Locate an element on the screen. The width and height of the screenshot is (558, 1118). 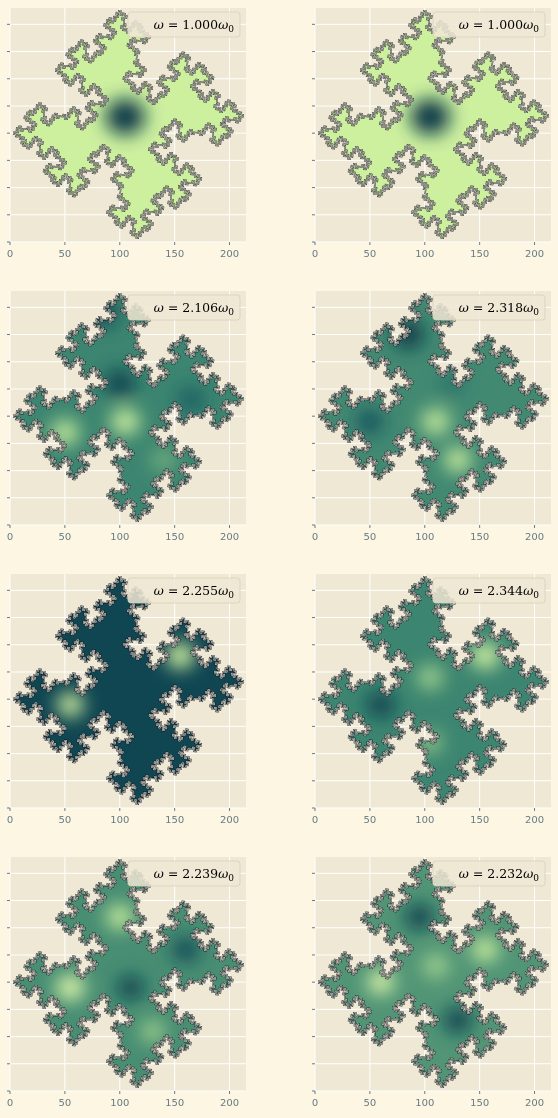
legend: ω = 2.106ω0 is located at coordinates (184, 307).